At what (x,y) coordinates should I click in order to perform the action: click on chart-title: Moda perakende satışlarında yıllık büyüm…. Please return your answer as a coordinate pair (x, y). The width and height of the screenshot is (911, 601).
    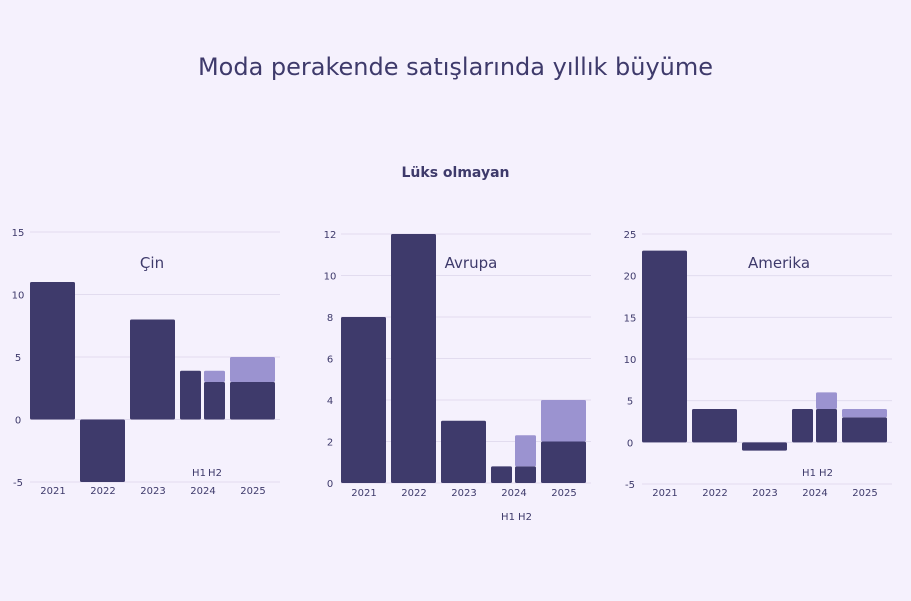
    Looking at the image, I should click on (455, 67).